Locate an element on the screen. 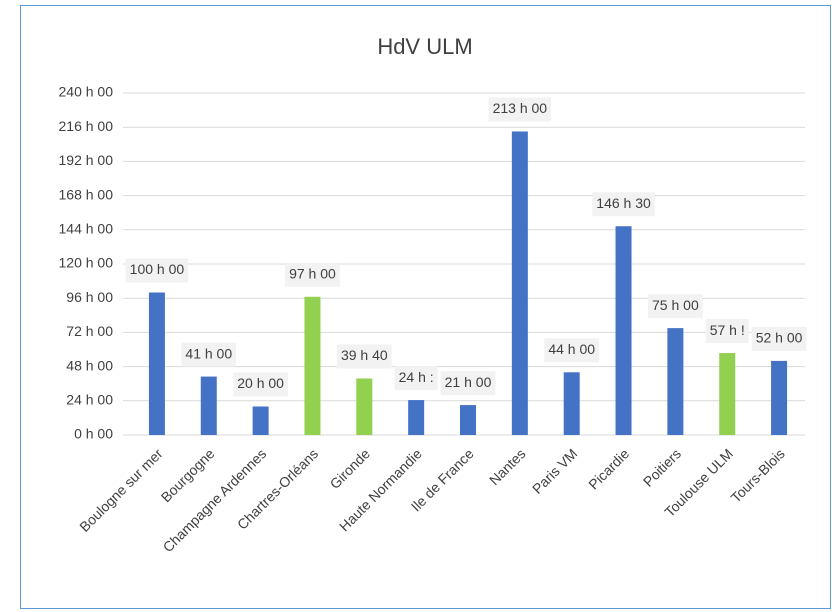 Image resolution: width=832 pixels, height=612 pixels. data-label: 57 h ! is located at coordinates (727, 330).